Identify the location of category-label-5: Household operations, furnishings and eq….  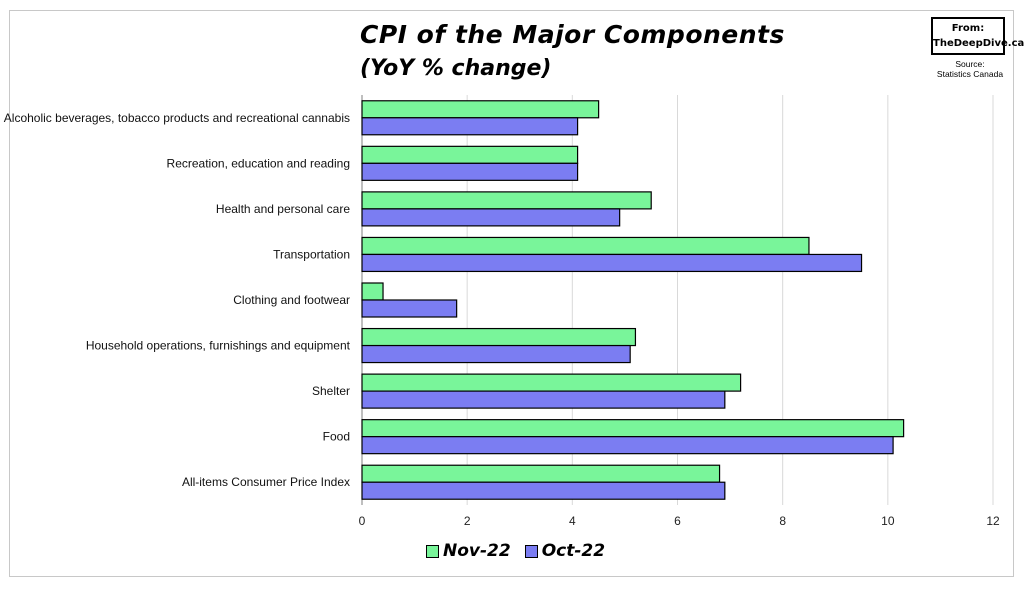
(218, 346).